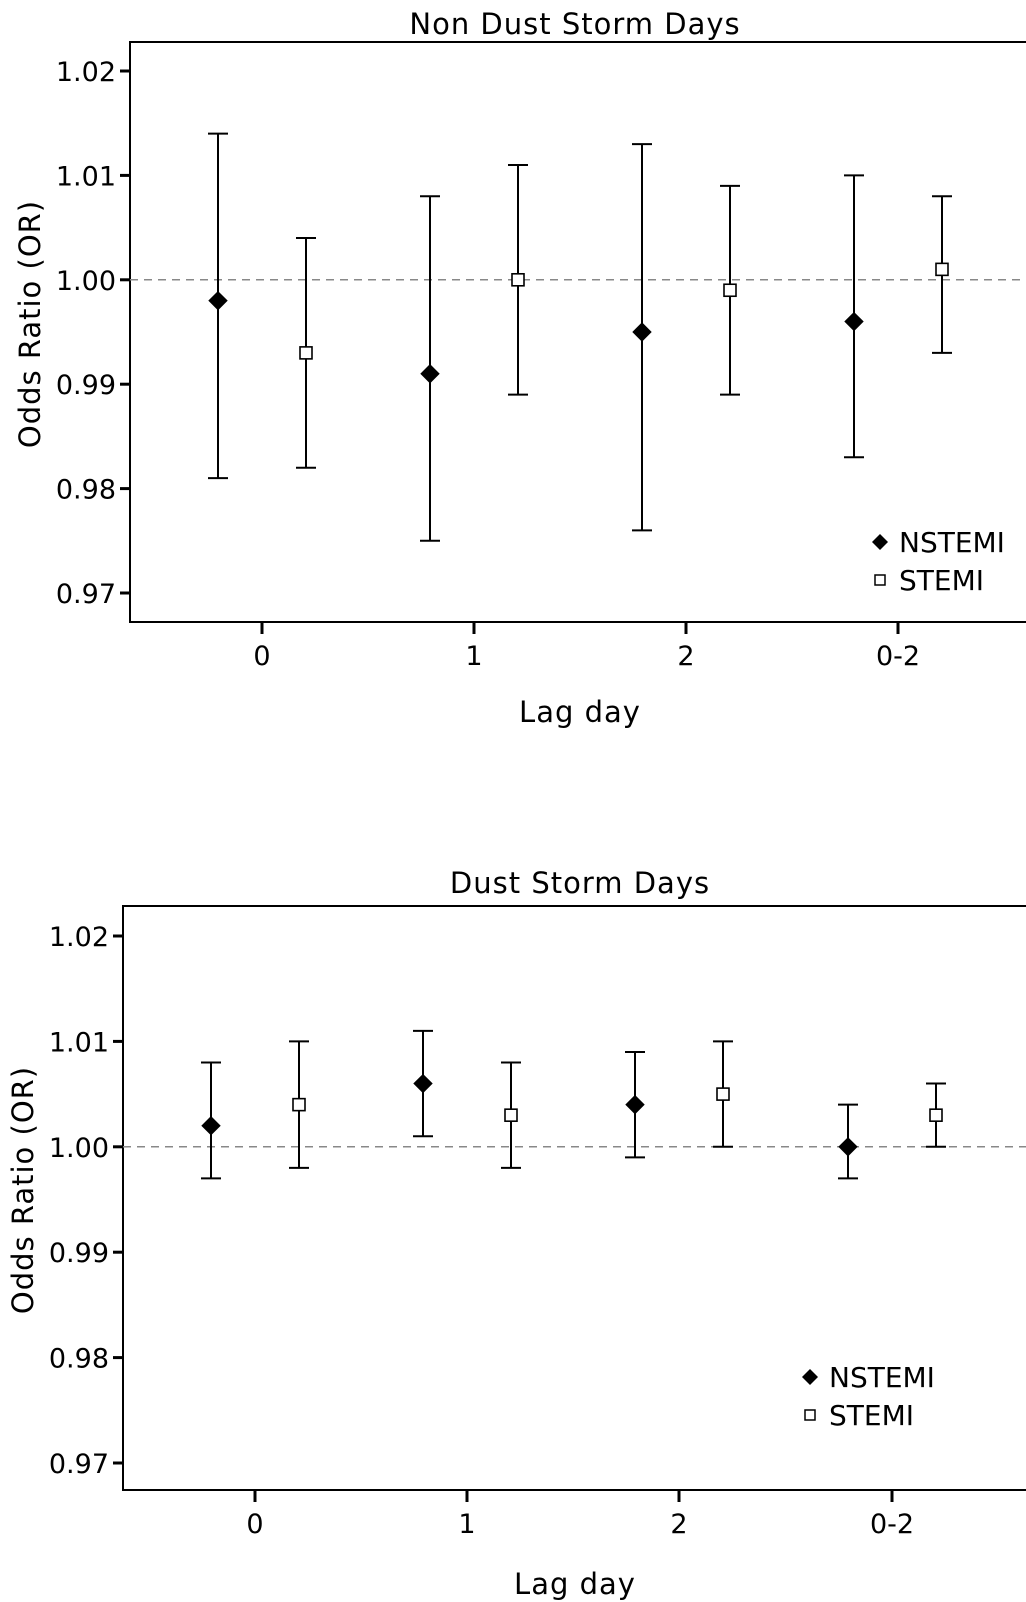 Image resolution: width=1026 pixels, height=1602 pixels. What do you see at coordinates (574, 24) in the screenshot?
I see `chart-title: Non Dust Storm Days` at bounding box center [574, 24].